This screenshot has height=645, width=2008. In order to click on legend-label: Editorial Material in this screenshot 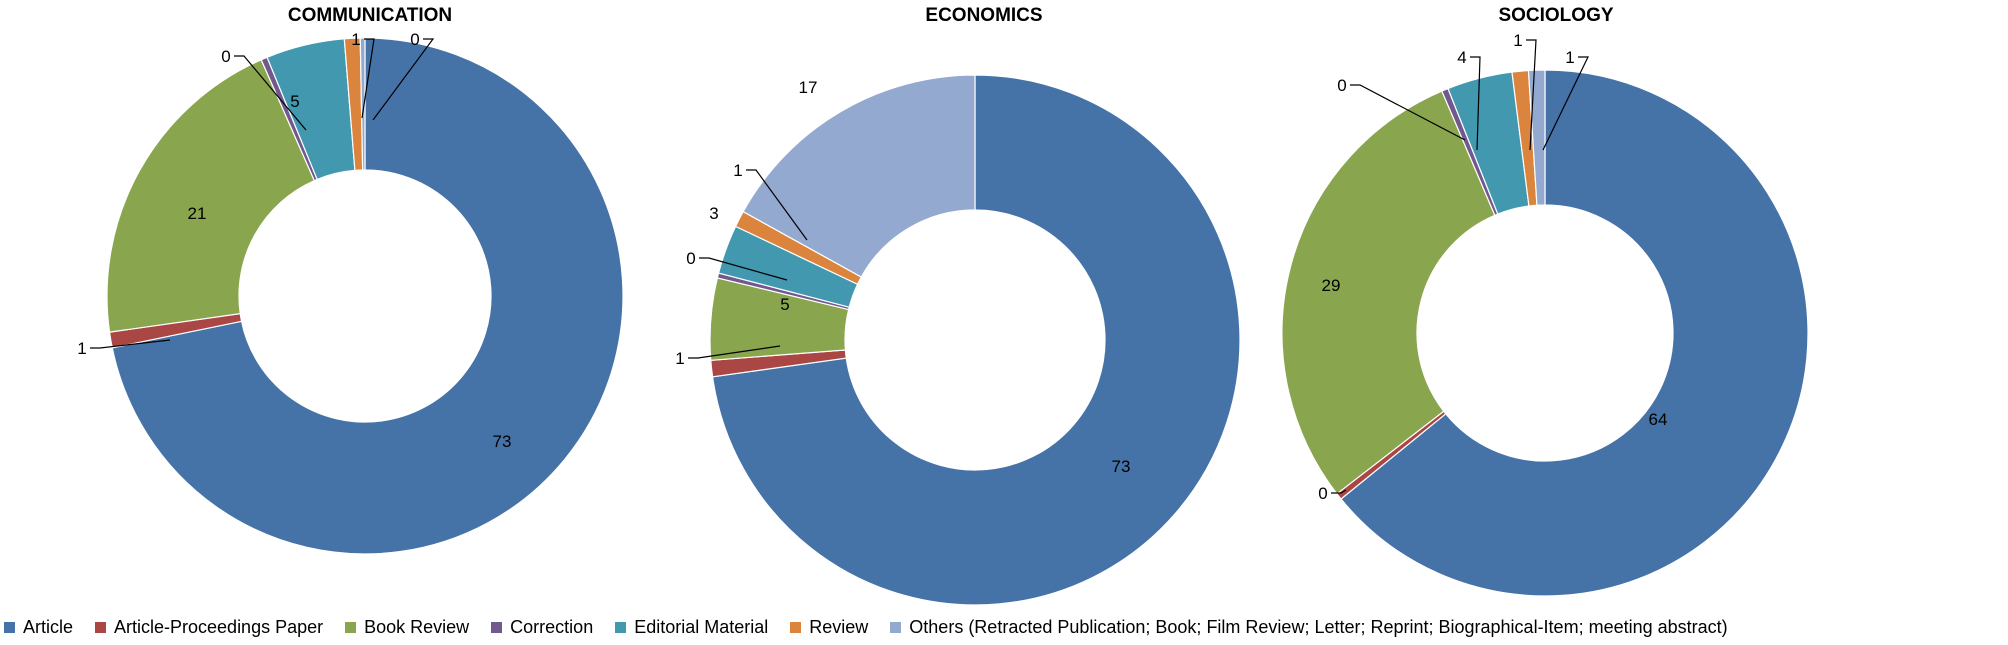, I will do `click(701, 626)`.